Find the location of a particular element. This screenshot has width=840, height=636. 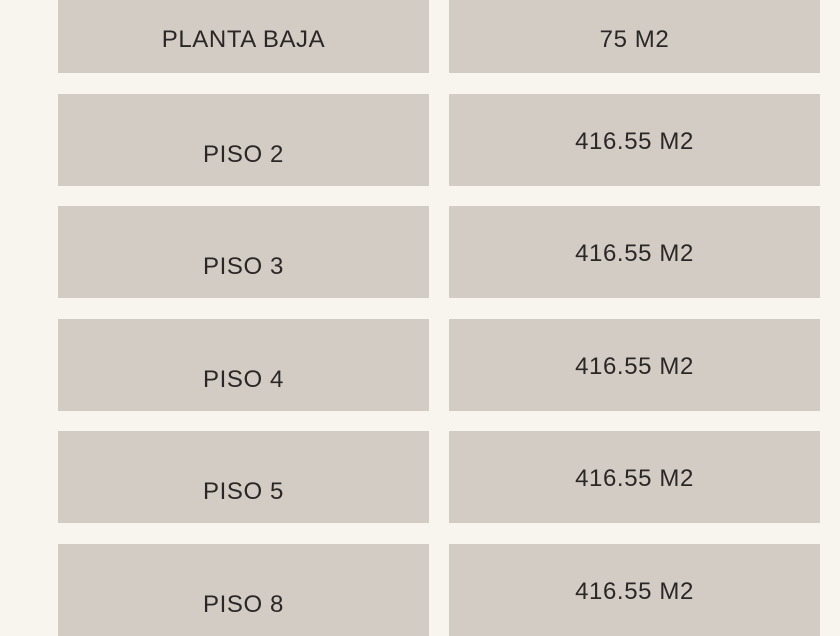

floor-label: PISO 2 is located at coordinates (243, 154).